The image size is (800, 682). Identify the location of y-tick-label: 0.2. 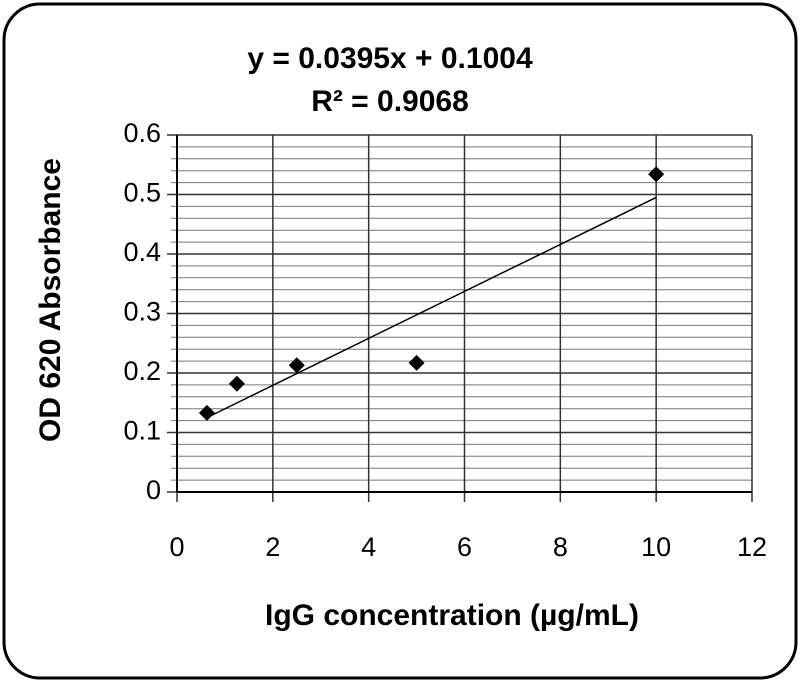
(142, 371).